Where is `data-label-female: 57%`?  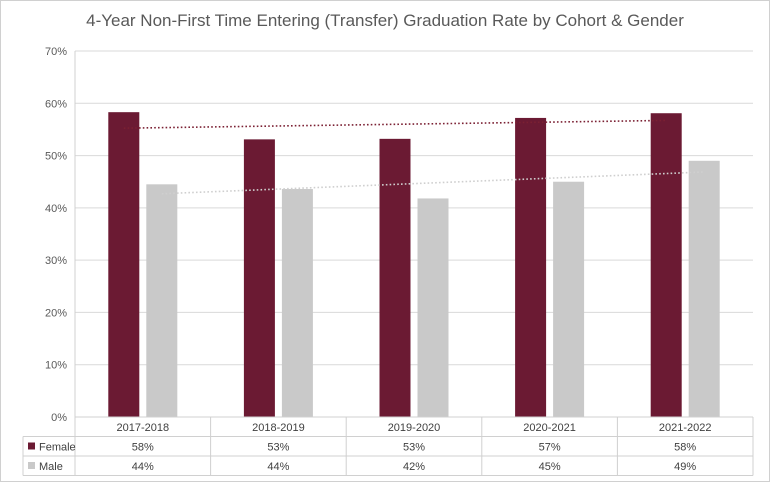 data-label-female: 57% is located at coordinates (550, 448).